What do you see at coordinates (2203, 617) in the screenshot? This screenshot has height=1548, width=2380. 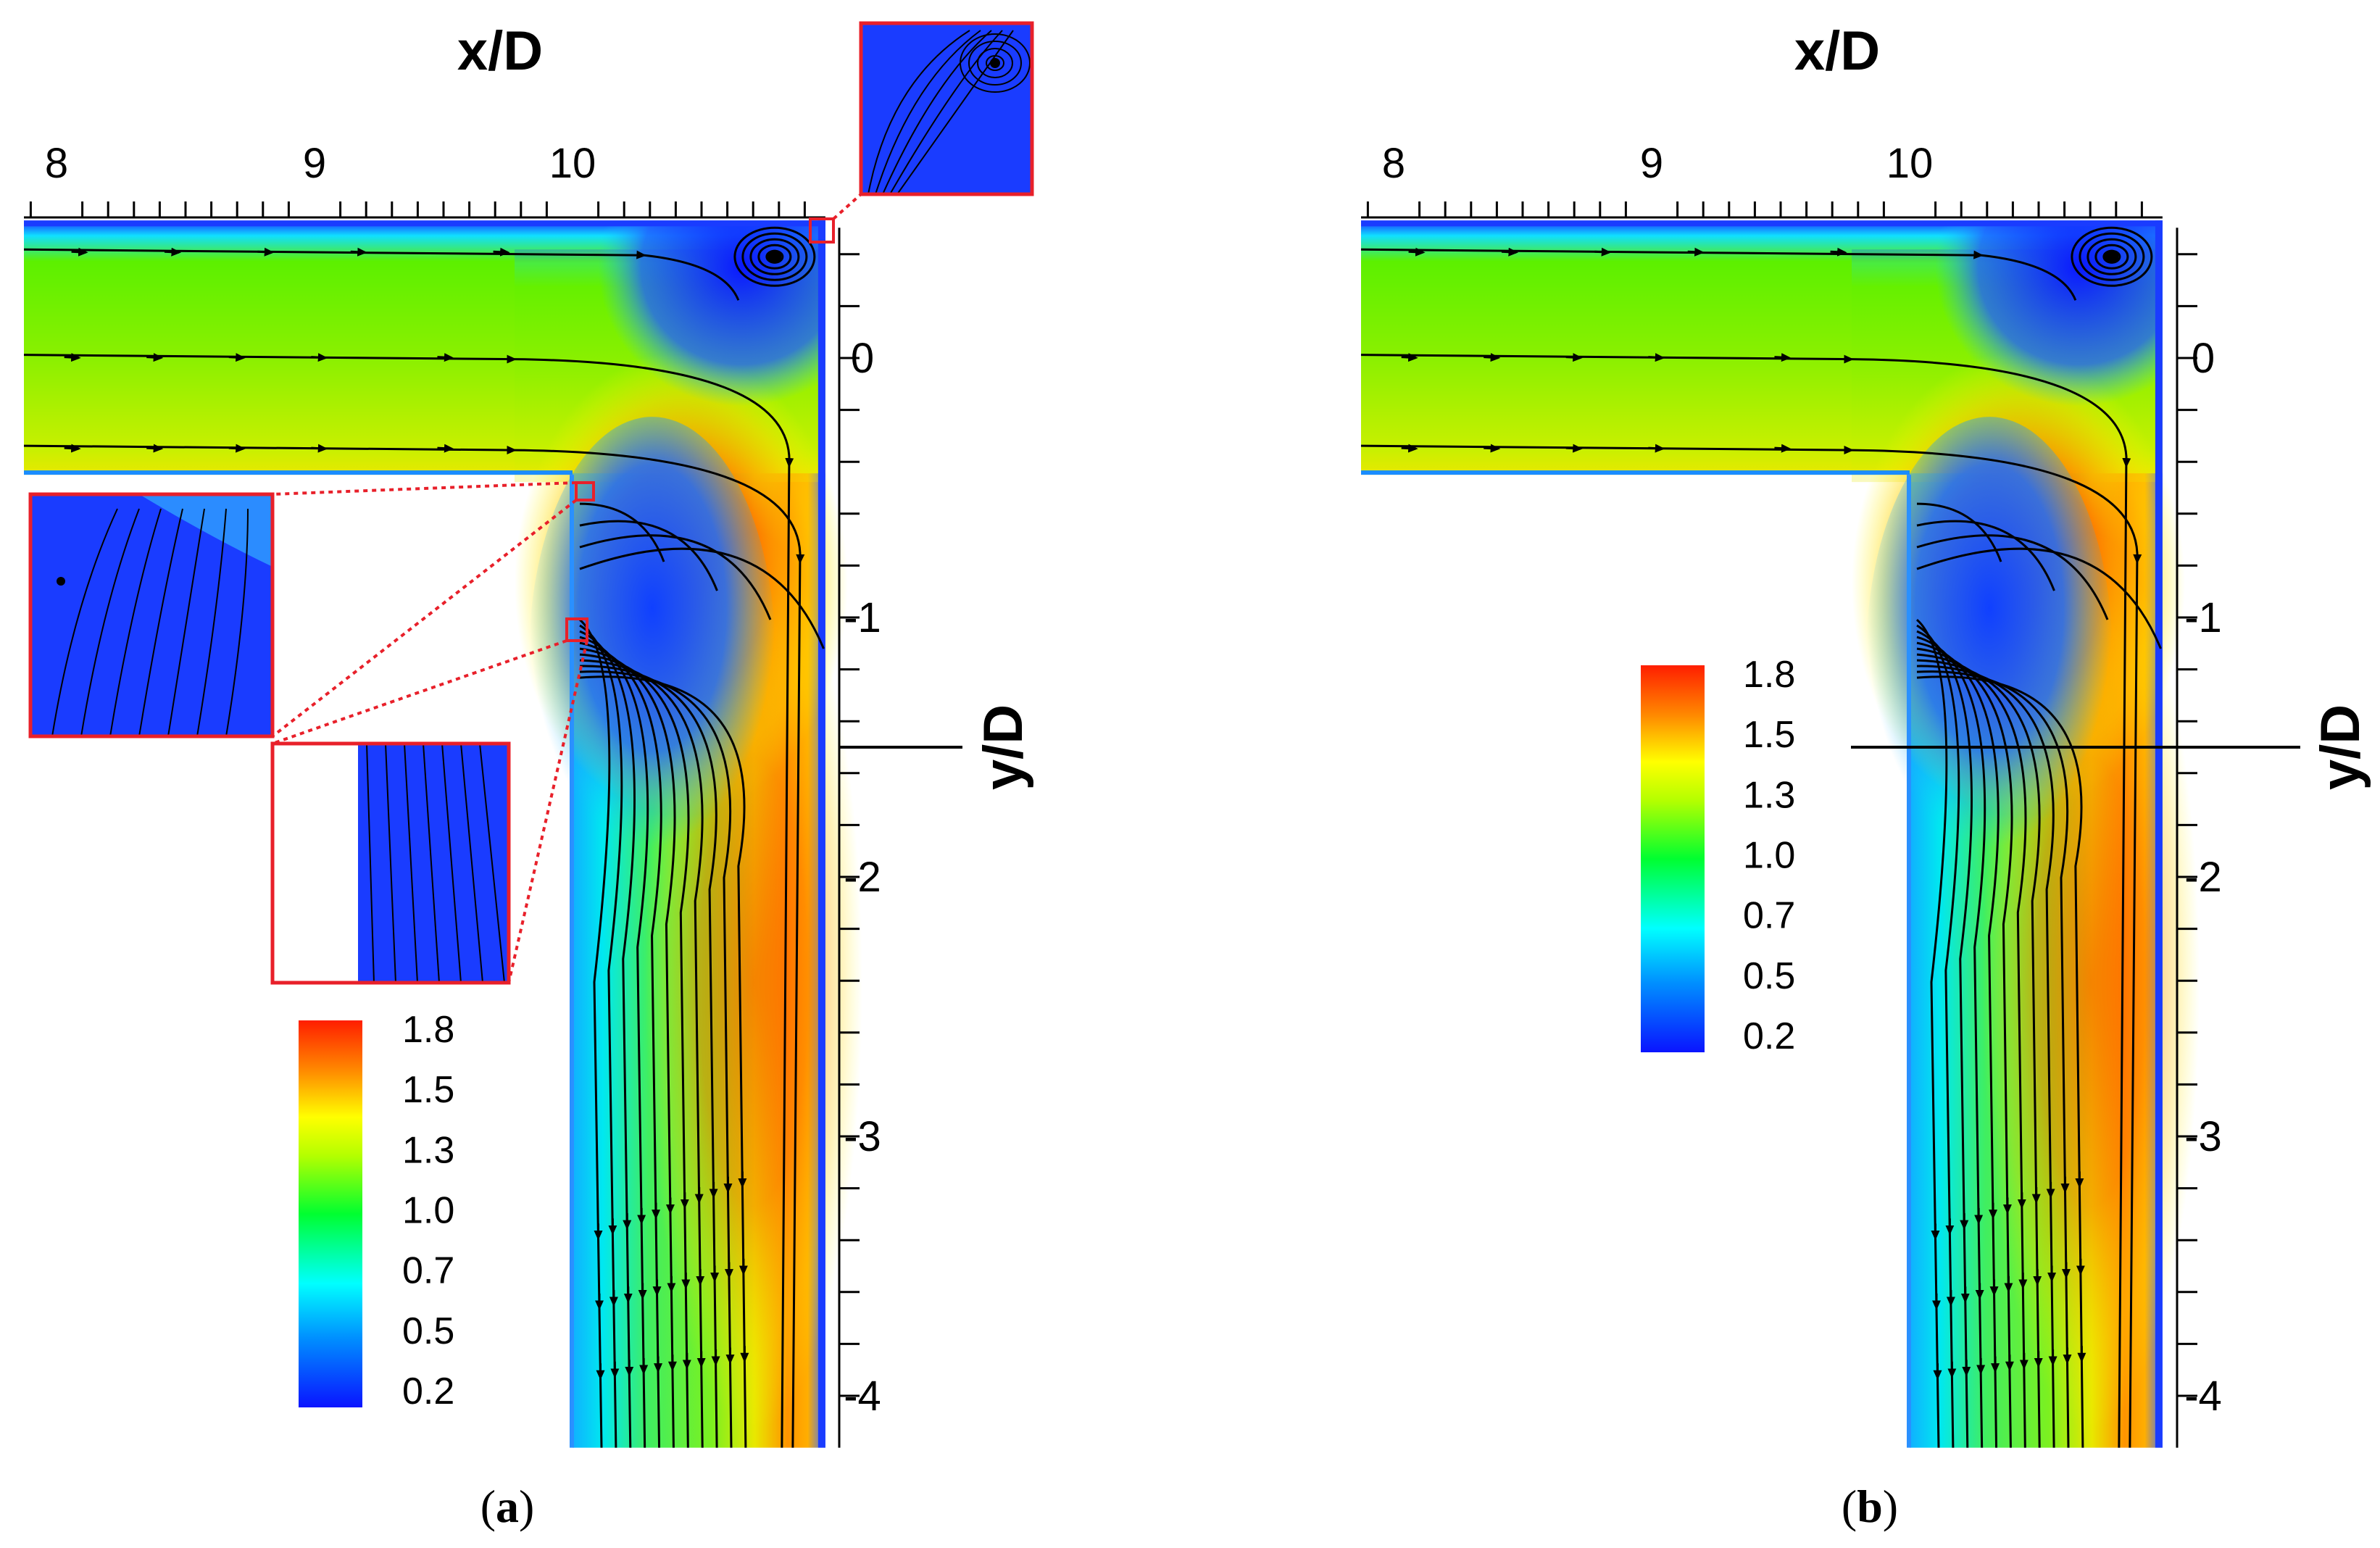 I see `y-tick-label: -1` at bounding box center [2203, 617].